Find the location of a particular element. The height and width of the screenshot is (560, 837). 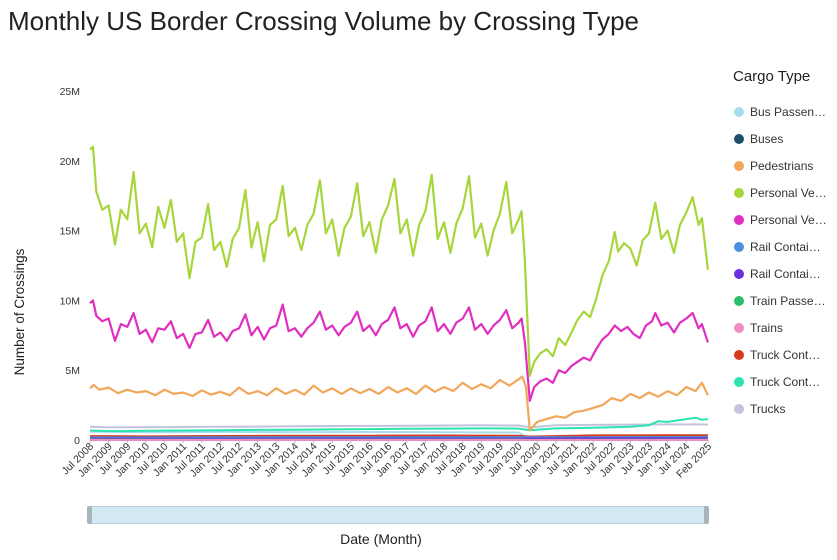

legend-item: Buses is located at coordinates (780, 138).